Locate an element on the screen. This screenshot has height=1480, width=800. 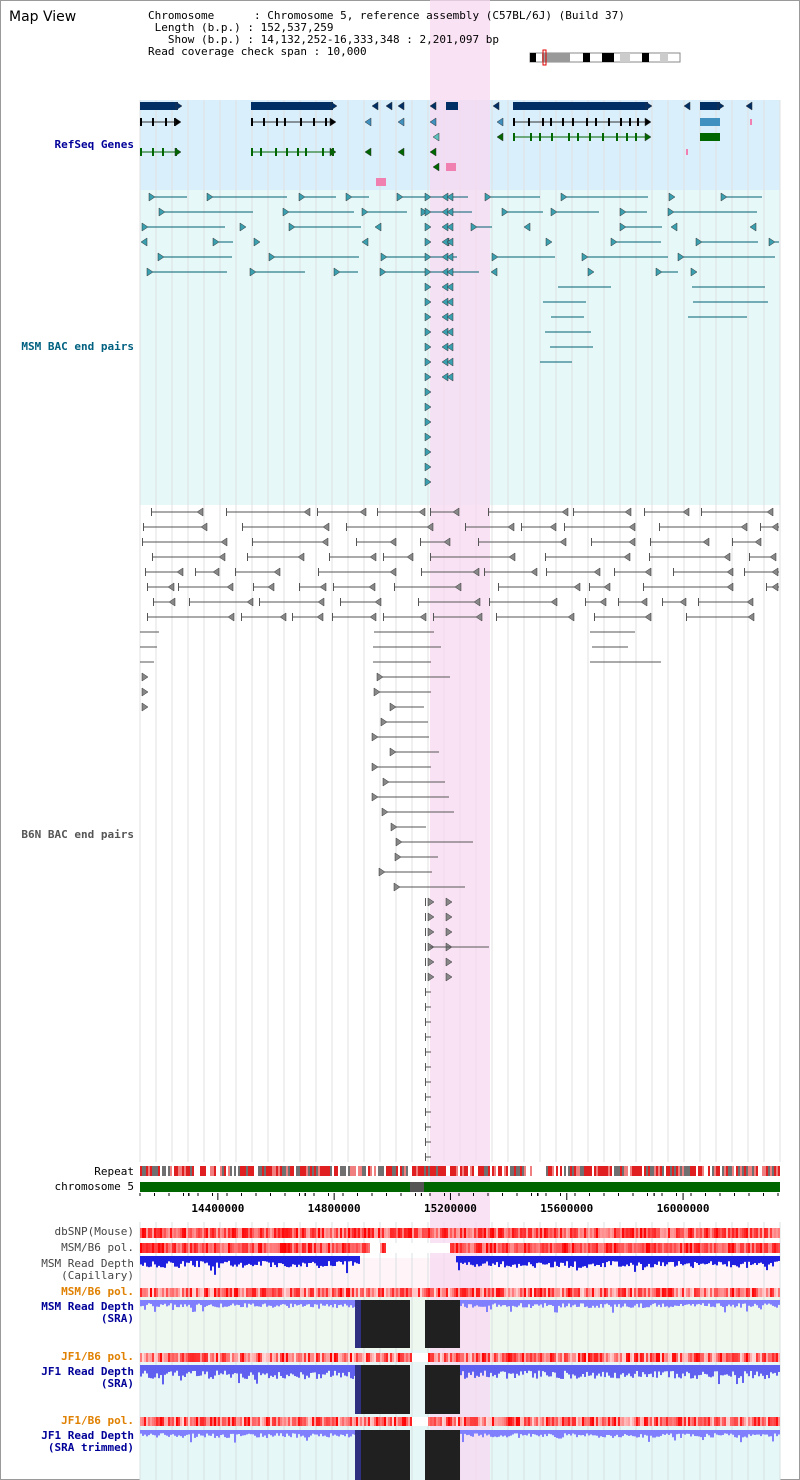
track-label-b6n-bac: B6N BAC end pairs is located at coordinates (77, 834).